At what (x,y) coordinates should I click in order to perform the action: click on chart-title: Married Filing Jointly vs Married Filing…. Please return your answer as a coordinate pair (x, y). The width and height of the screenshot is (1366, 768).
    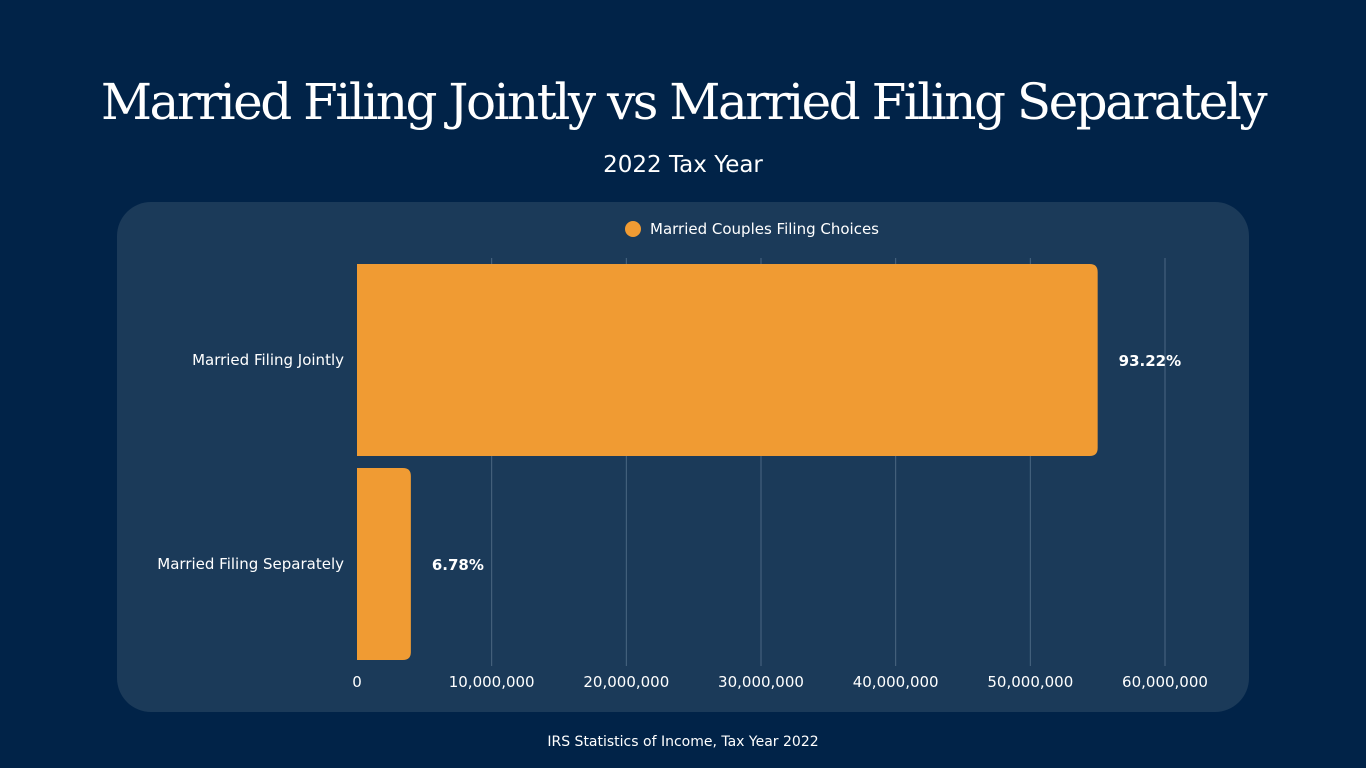
    Looking at the image, I should click on (684, 102).